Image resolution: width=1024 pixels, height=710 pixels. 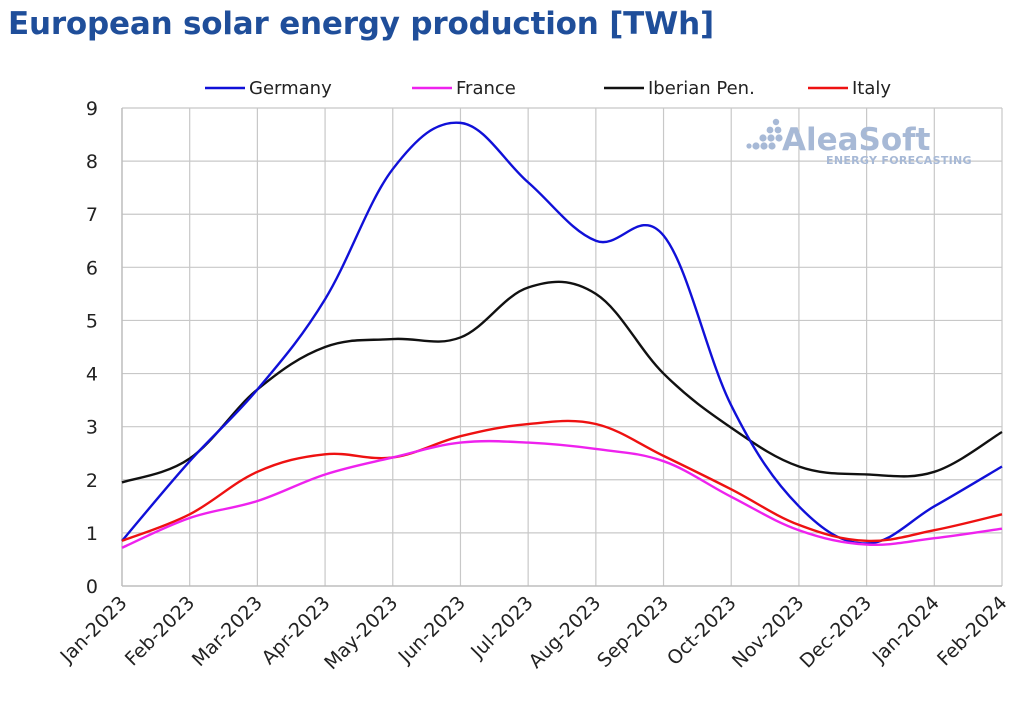 What do you see at coordinates (92, 375) in the screenshot?
I see `y-tick-label: 4` at bounding box center [92, 375].